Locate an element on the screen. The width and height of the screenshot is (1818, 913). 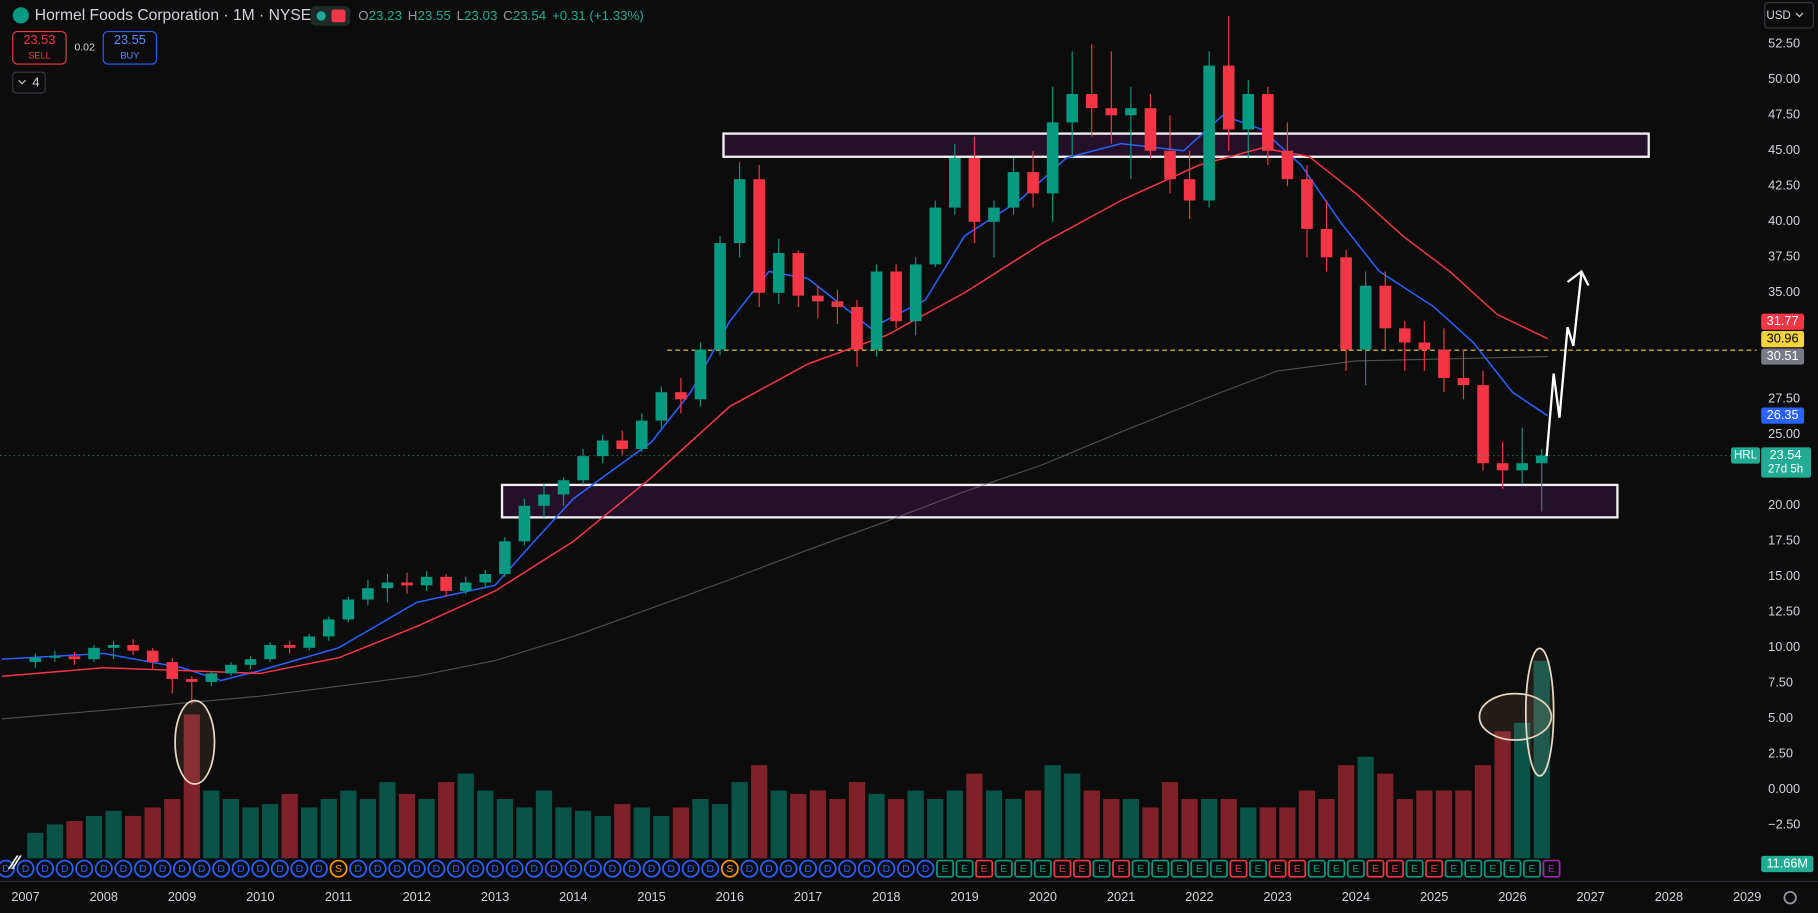
symbol-title: Hormel Foods Corporation · 1M · NYSE is located at coordinates (173, 15).